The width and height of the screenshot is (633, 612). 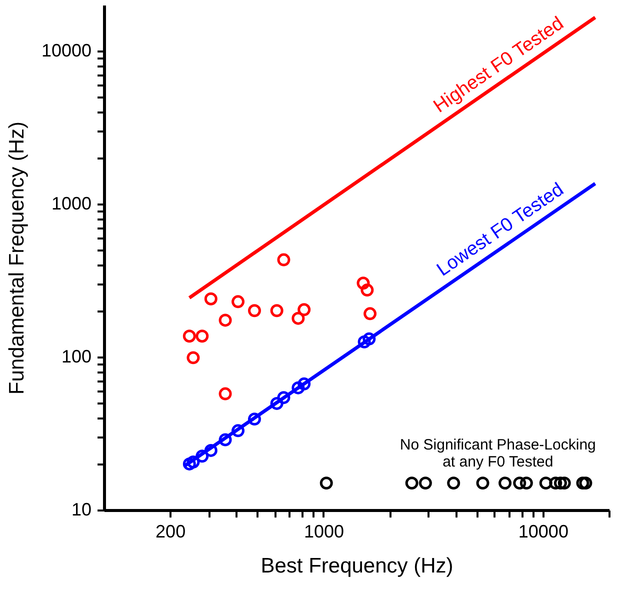 What do you see at coordinates (171, 532) in the screenshot?
I see `x-tick-label: 200` at bounding box center [171, 532].